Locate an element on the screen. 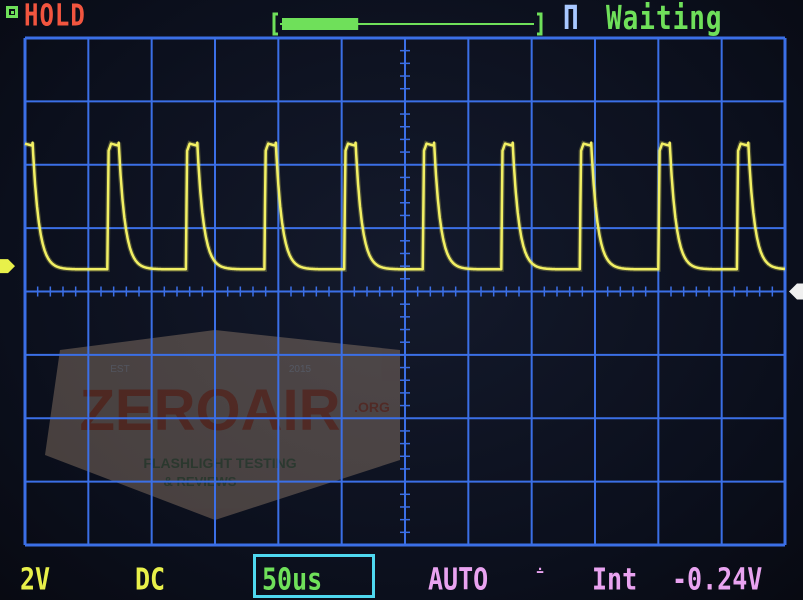  watermark-est: EST is located at coordinates (119, 369).